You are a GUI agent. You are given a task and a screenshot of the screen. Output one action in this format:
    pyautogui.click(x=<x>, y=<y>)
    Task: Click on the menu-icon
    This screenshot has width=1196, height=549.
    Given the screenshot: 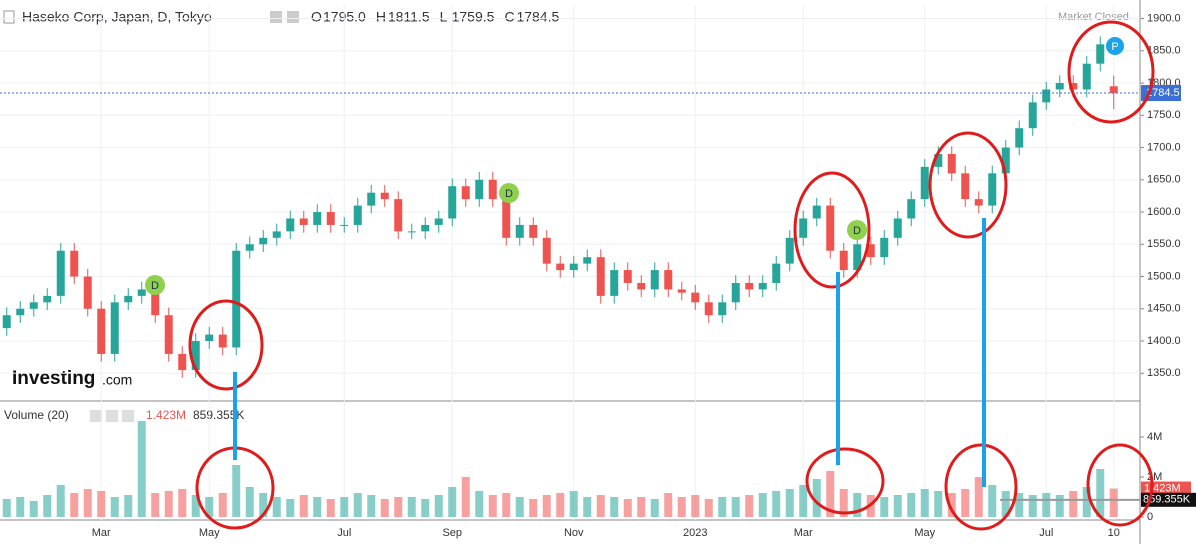 What is the action you would take?
    pyautogui.click(x=9, y=17)
    